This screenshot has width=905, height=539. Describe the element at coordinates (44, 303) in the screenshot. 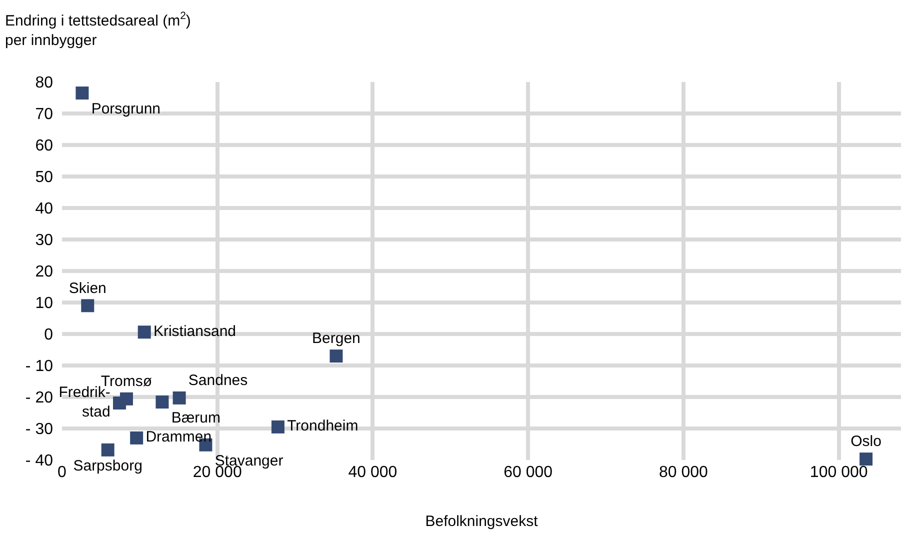

I see `y-tick-label: 10` at that location.